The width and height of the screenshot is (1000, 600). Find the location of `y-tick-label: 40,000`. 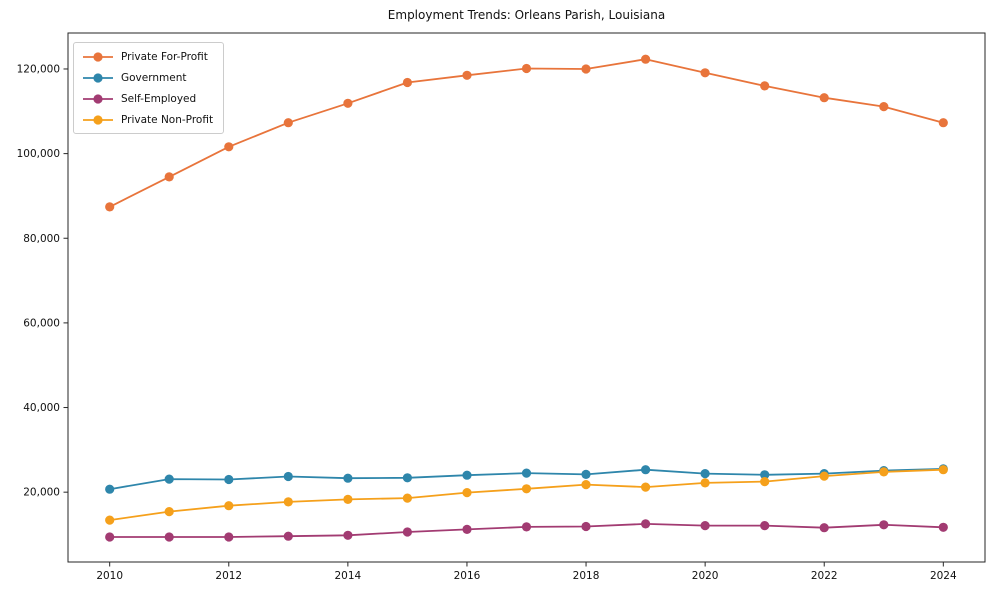

y-tick-label: 40,000 is located at coordinates (41, 408).